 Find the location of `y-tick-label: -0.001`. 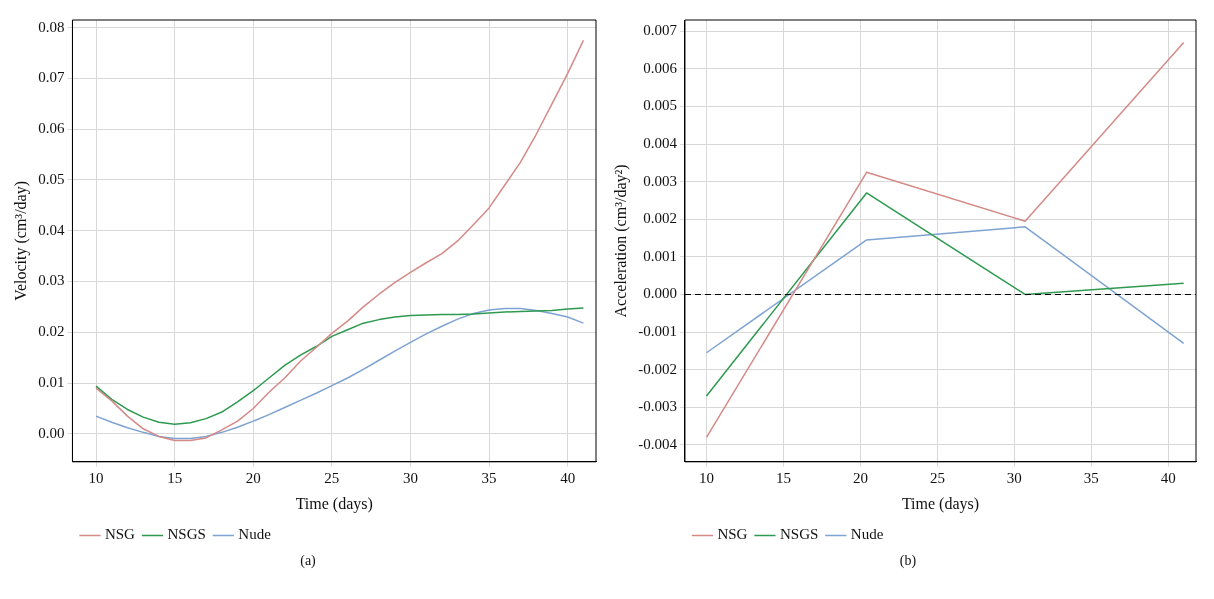

y-tick-label: -0.001 is located at coordinates (657, 331).